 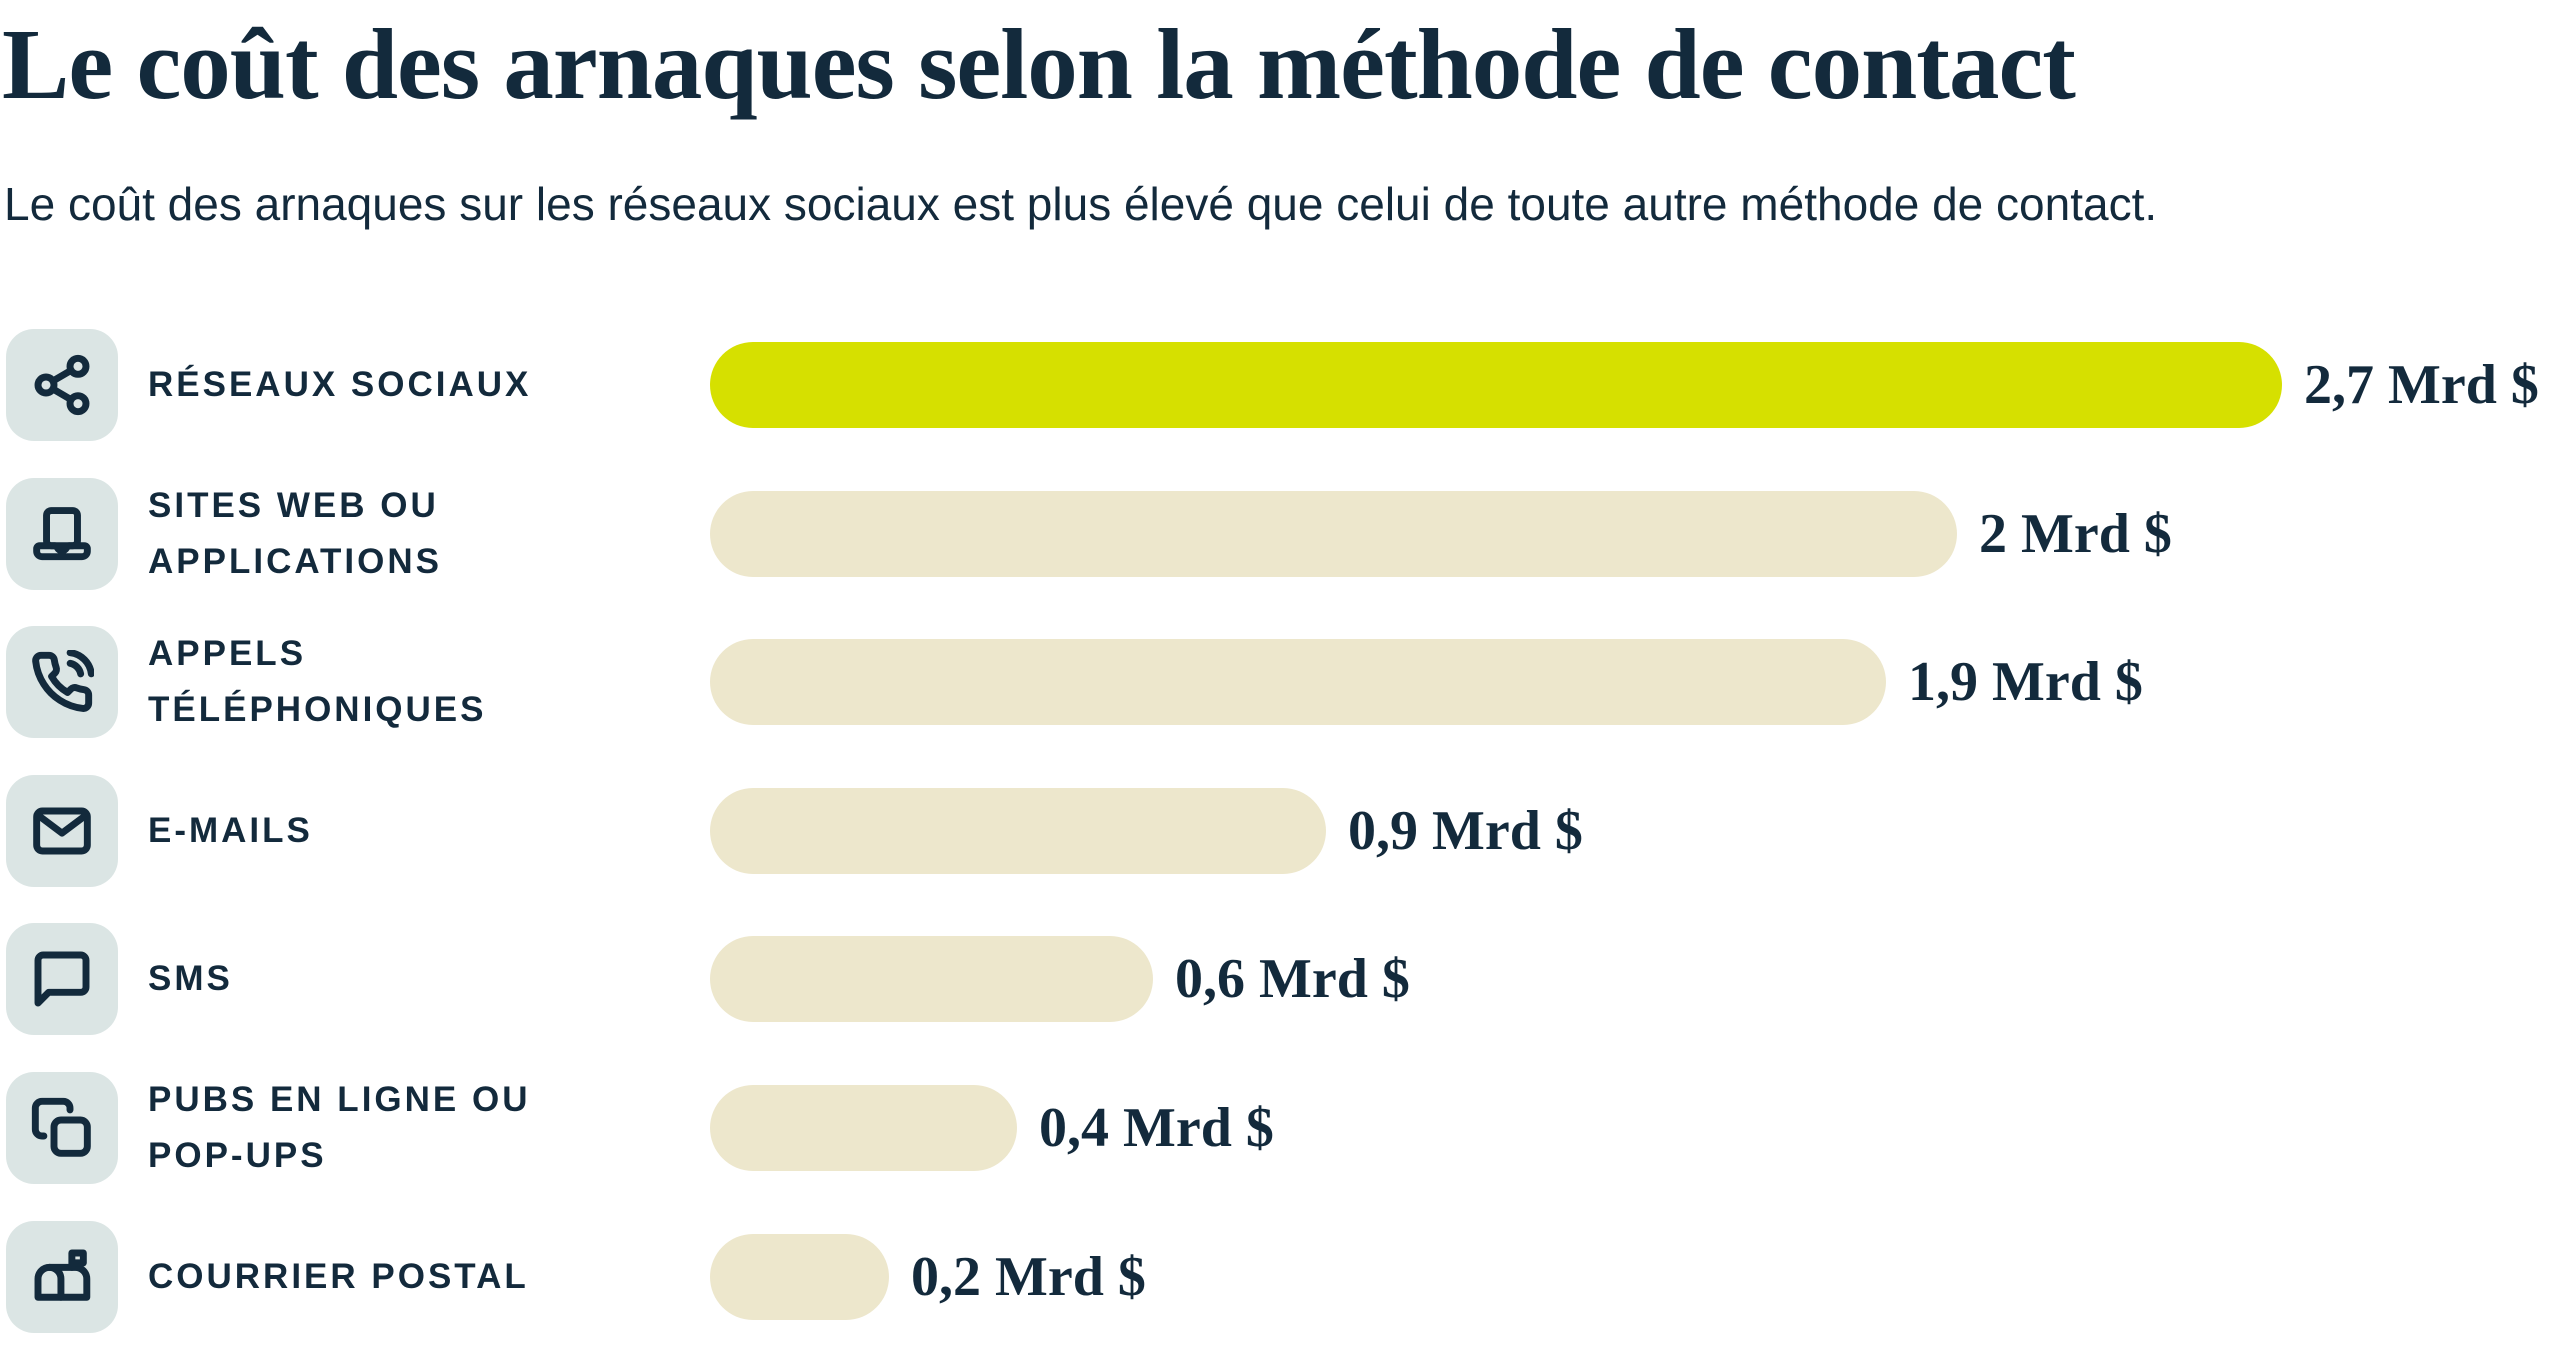 What do you see at coordinates (1632, 1127) in the screenshot?
I see `bar-track: 0,4 Mrd $` at bounding box center [1632, 1127].